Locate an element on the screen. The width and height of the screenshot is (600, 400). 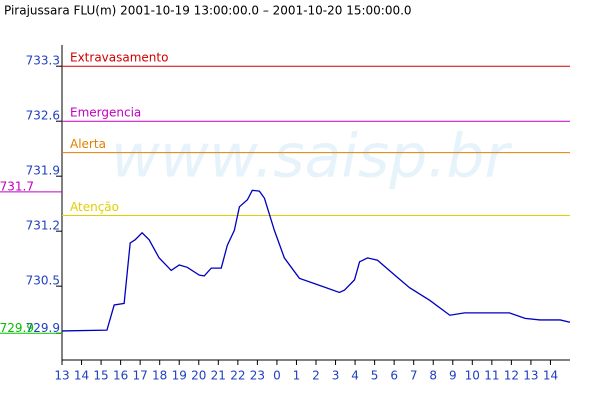
y-tick-label: 730.5 is located at coordinates (43, 281).